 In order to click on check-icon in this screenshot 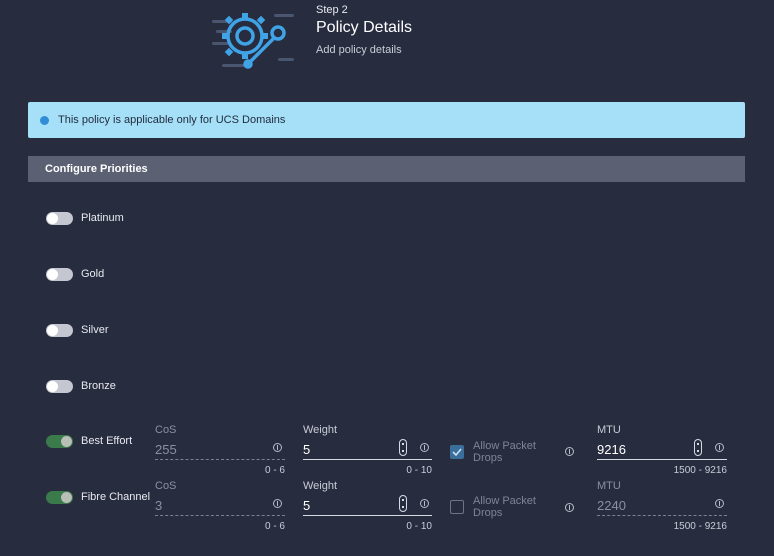, I will do `click(457, 452)`.